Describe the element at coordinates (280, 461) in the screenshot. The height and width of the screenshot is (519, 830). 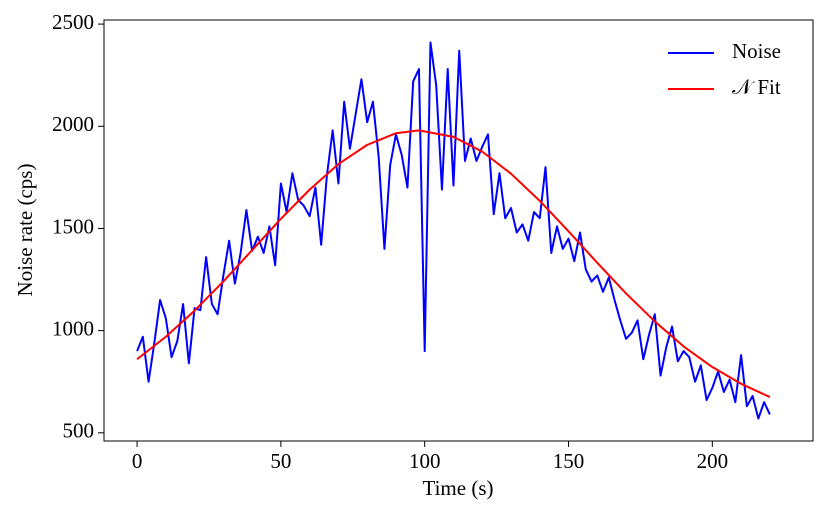
I see `x-tick-label: 50` at that location.